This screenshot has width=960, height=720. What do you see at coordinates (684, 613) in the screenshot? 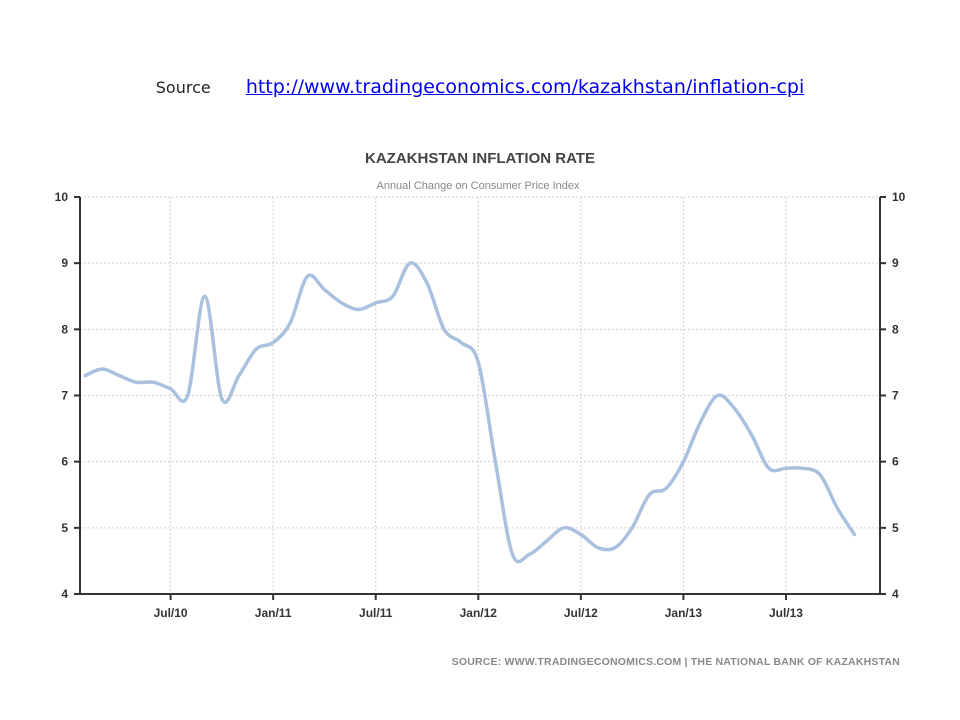
I see `x-tick-label: Jan/13` at bounding box center [684, 613].